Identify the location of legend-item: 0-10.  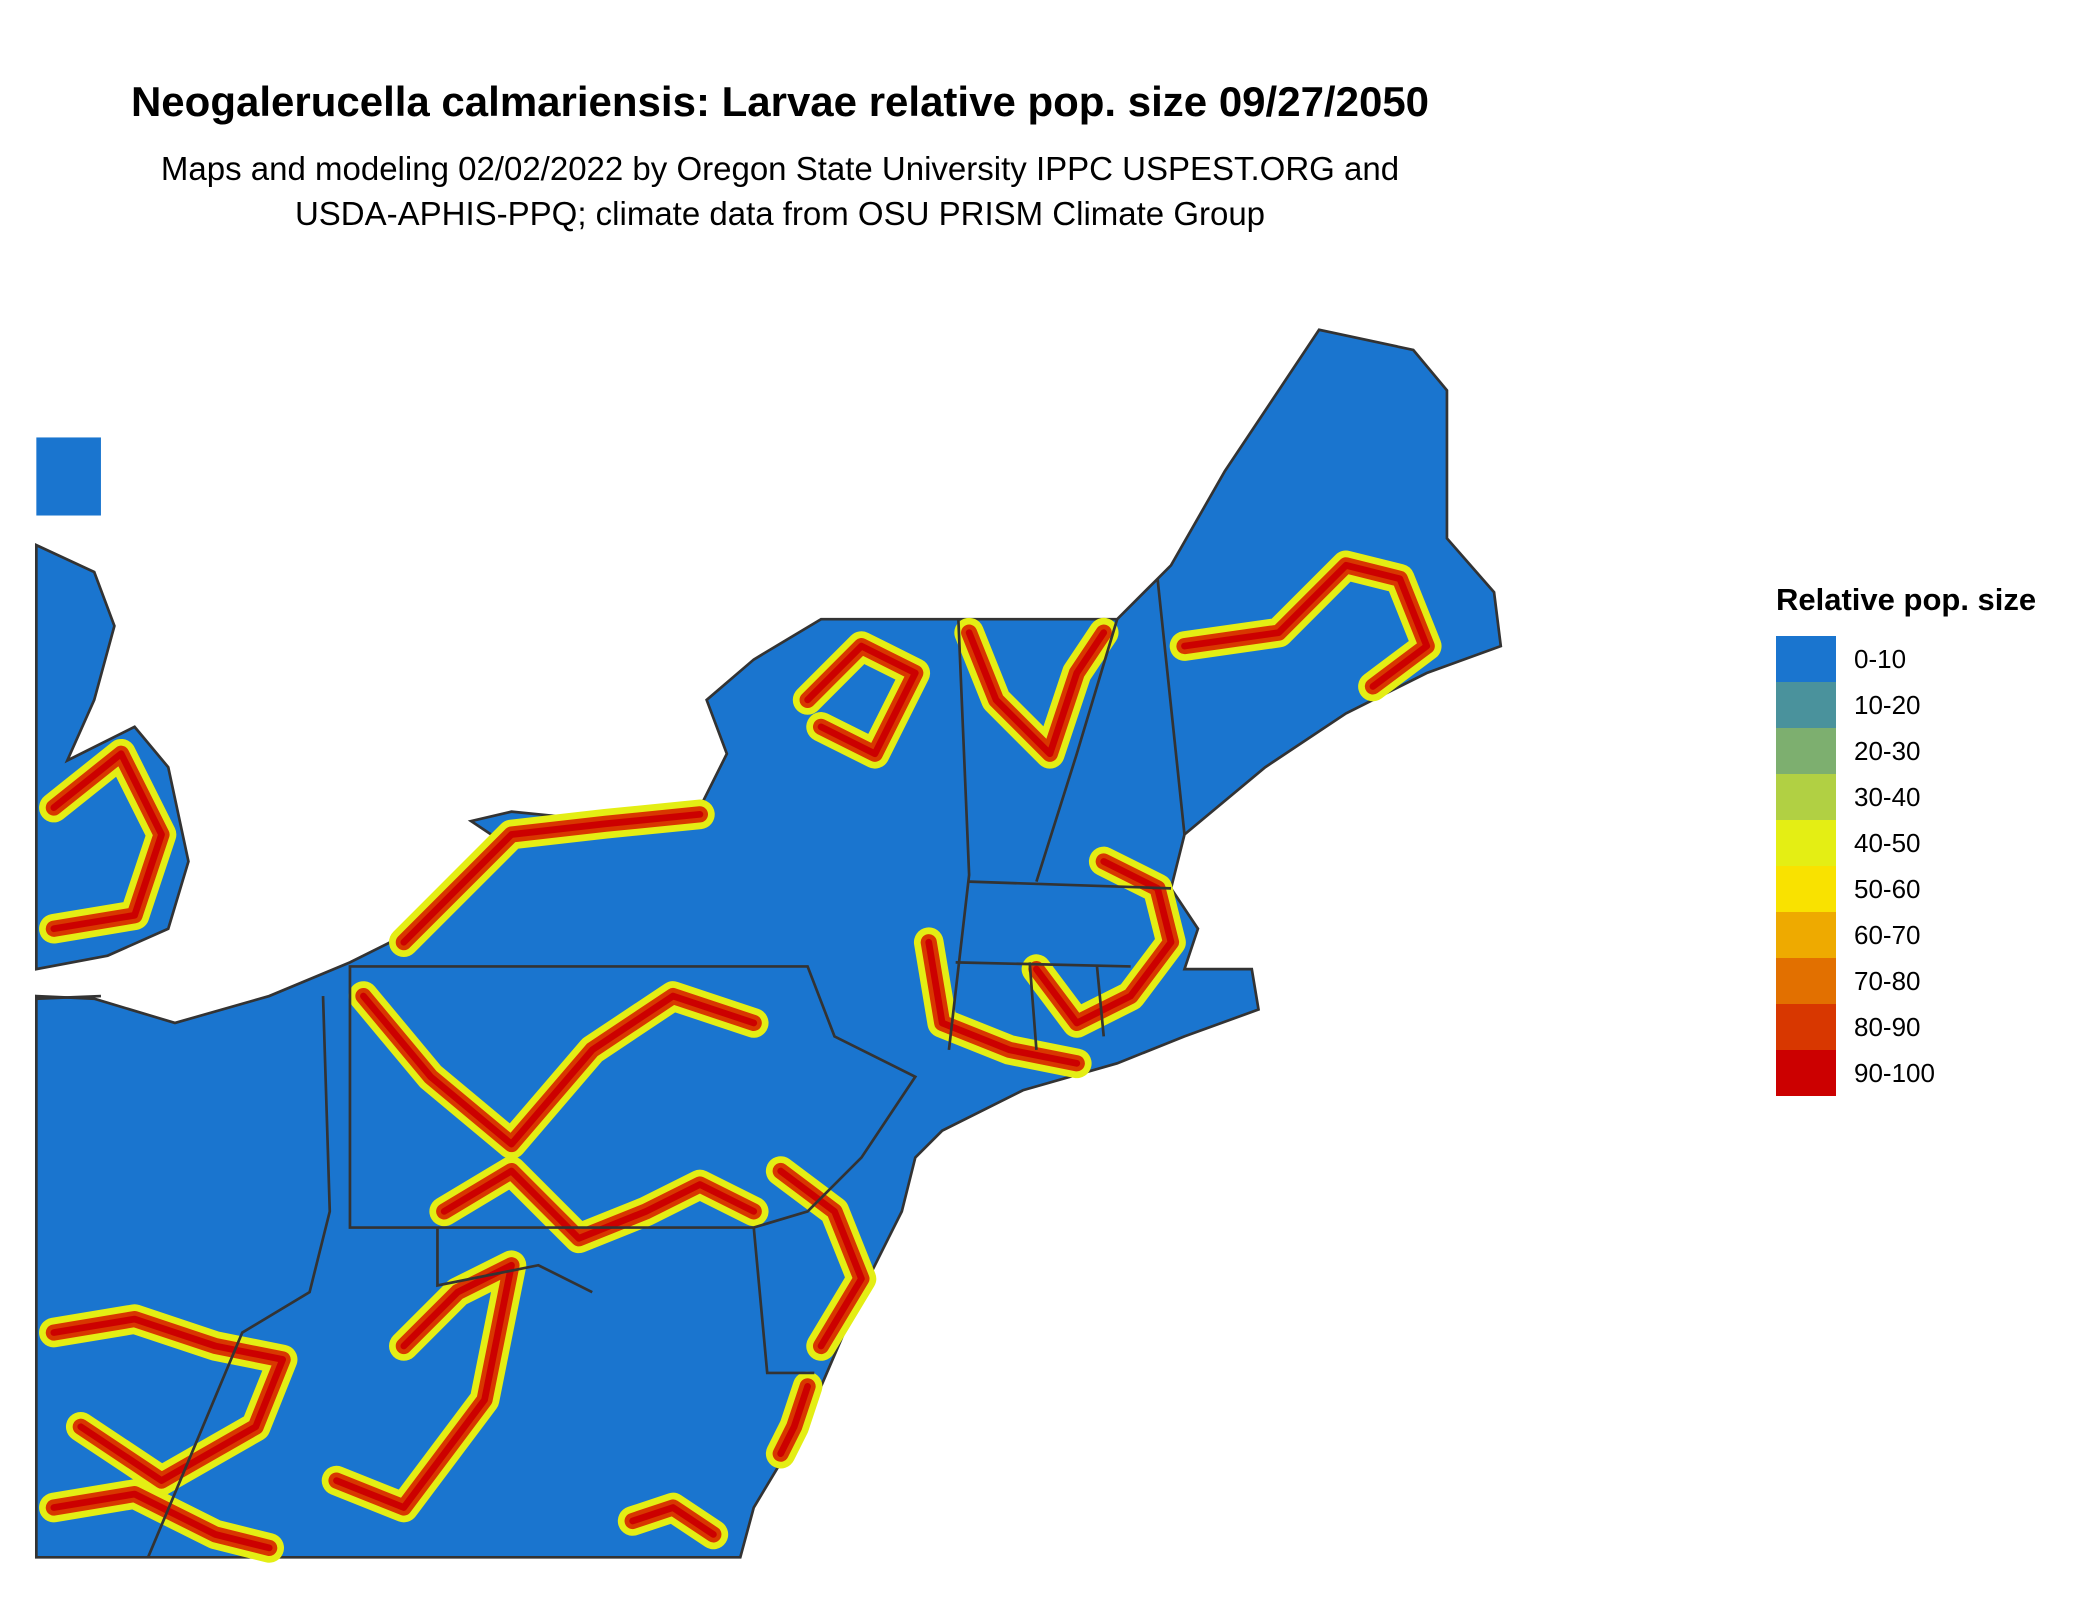
(1906, 659).